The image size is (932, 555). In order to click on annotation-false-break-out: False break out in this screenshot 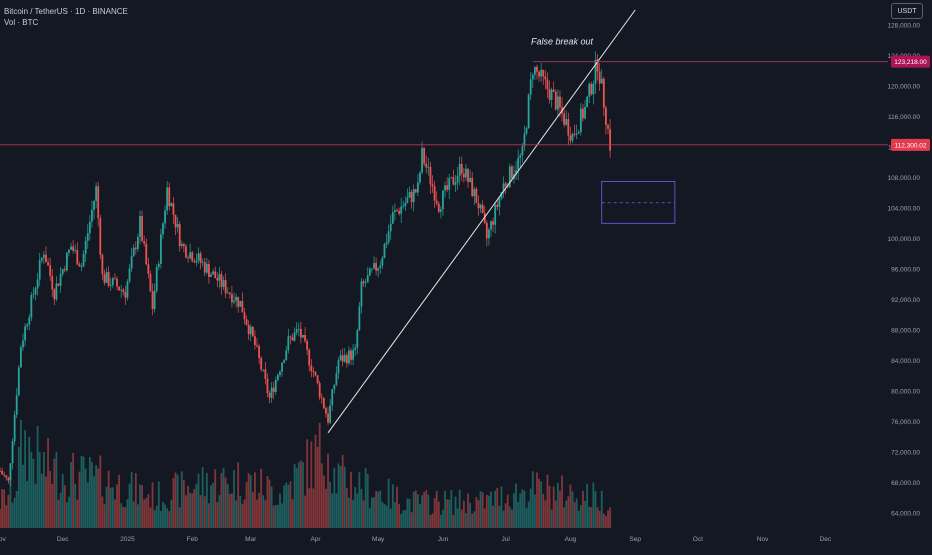, I will do `click(562, 41)`.